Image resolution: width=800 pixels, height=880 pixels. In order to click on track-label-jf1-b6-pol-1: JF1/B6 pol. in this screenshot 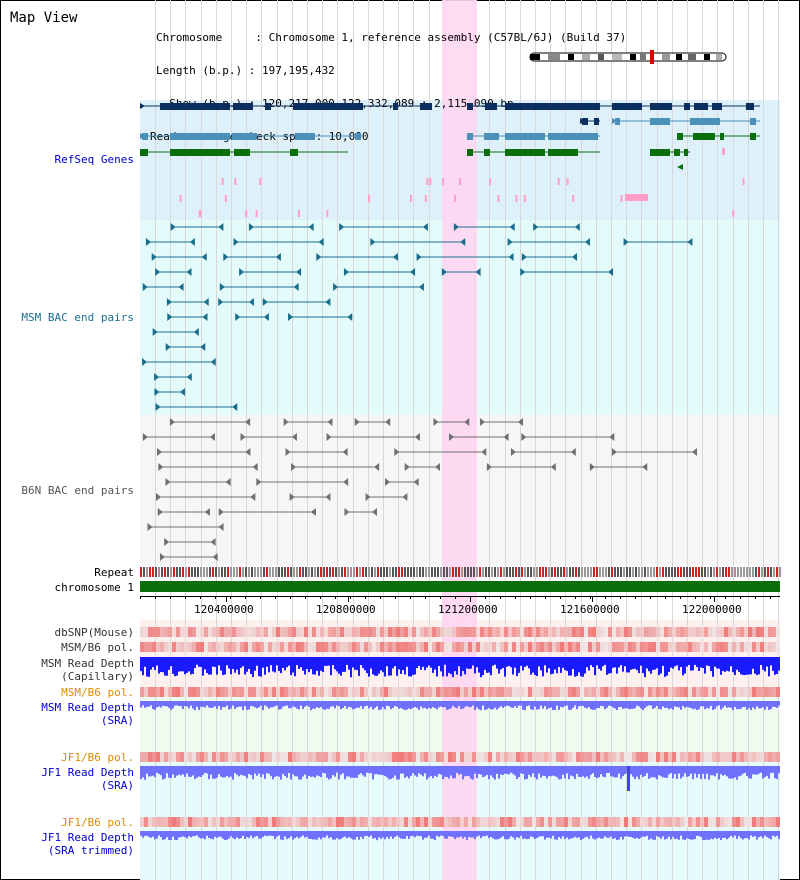, I will do `click(97, 757)`.